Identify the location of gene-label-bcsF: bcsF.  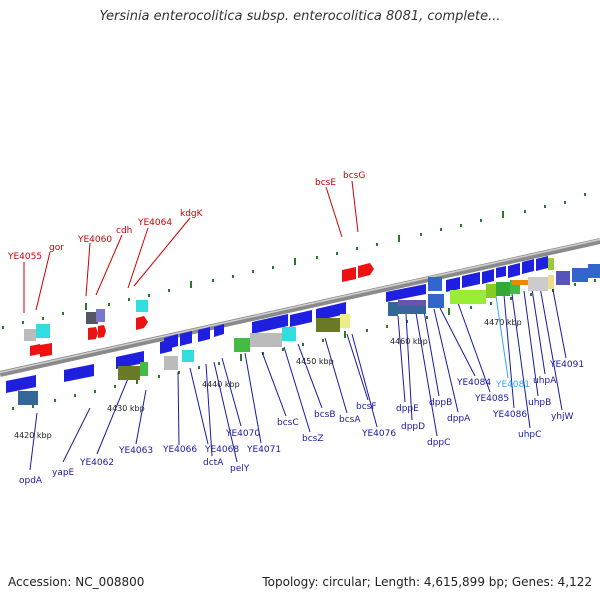
(366, 407).